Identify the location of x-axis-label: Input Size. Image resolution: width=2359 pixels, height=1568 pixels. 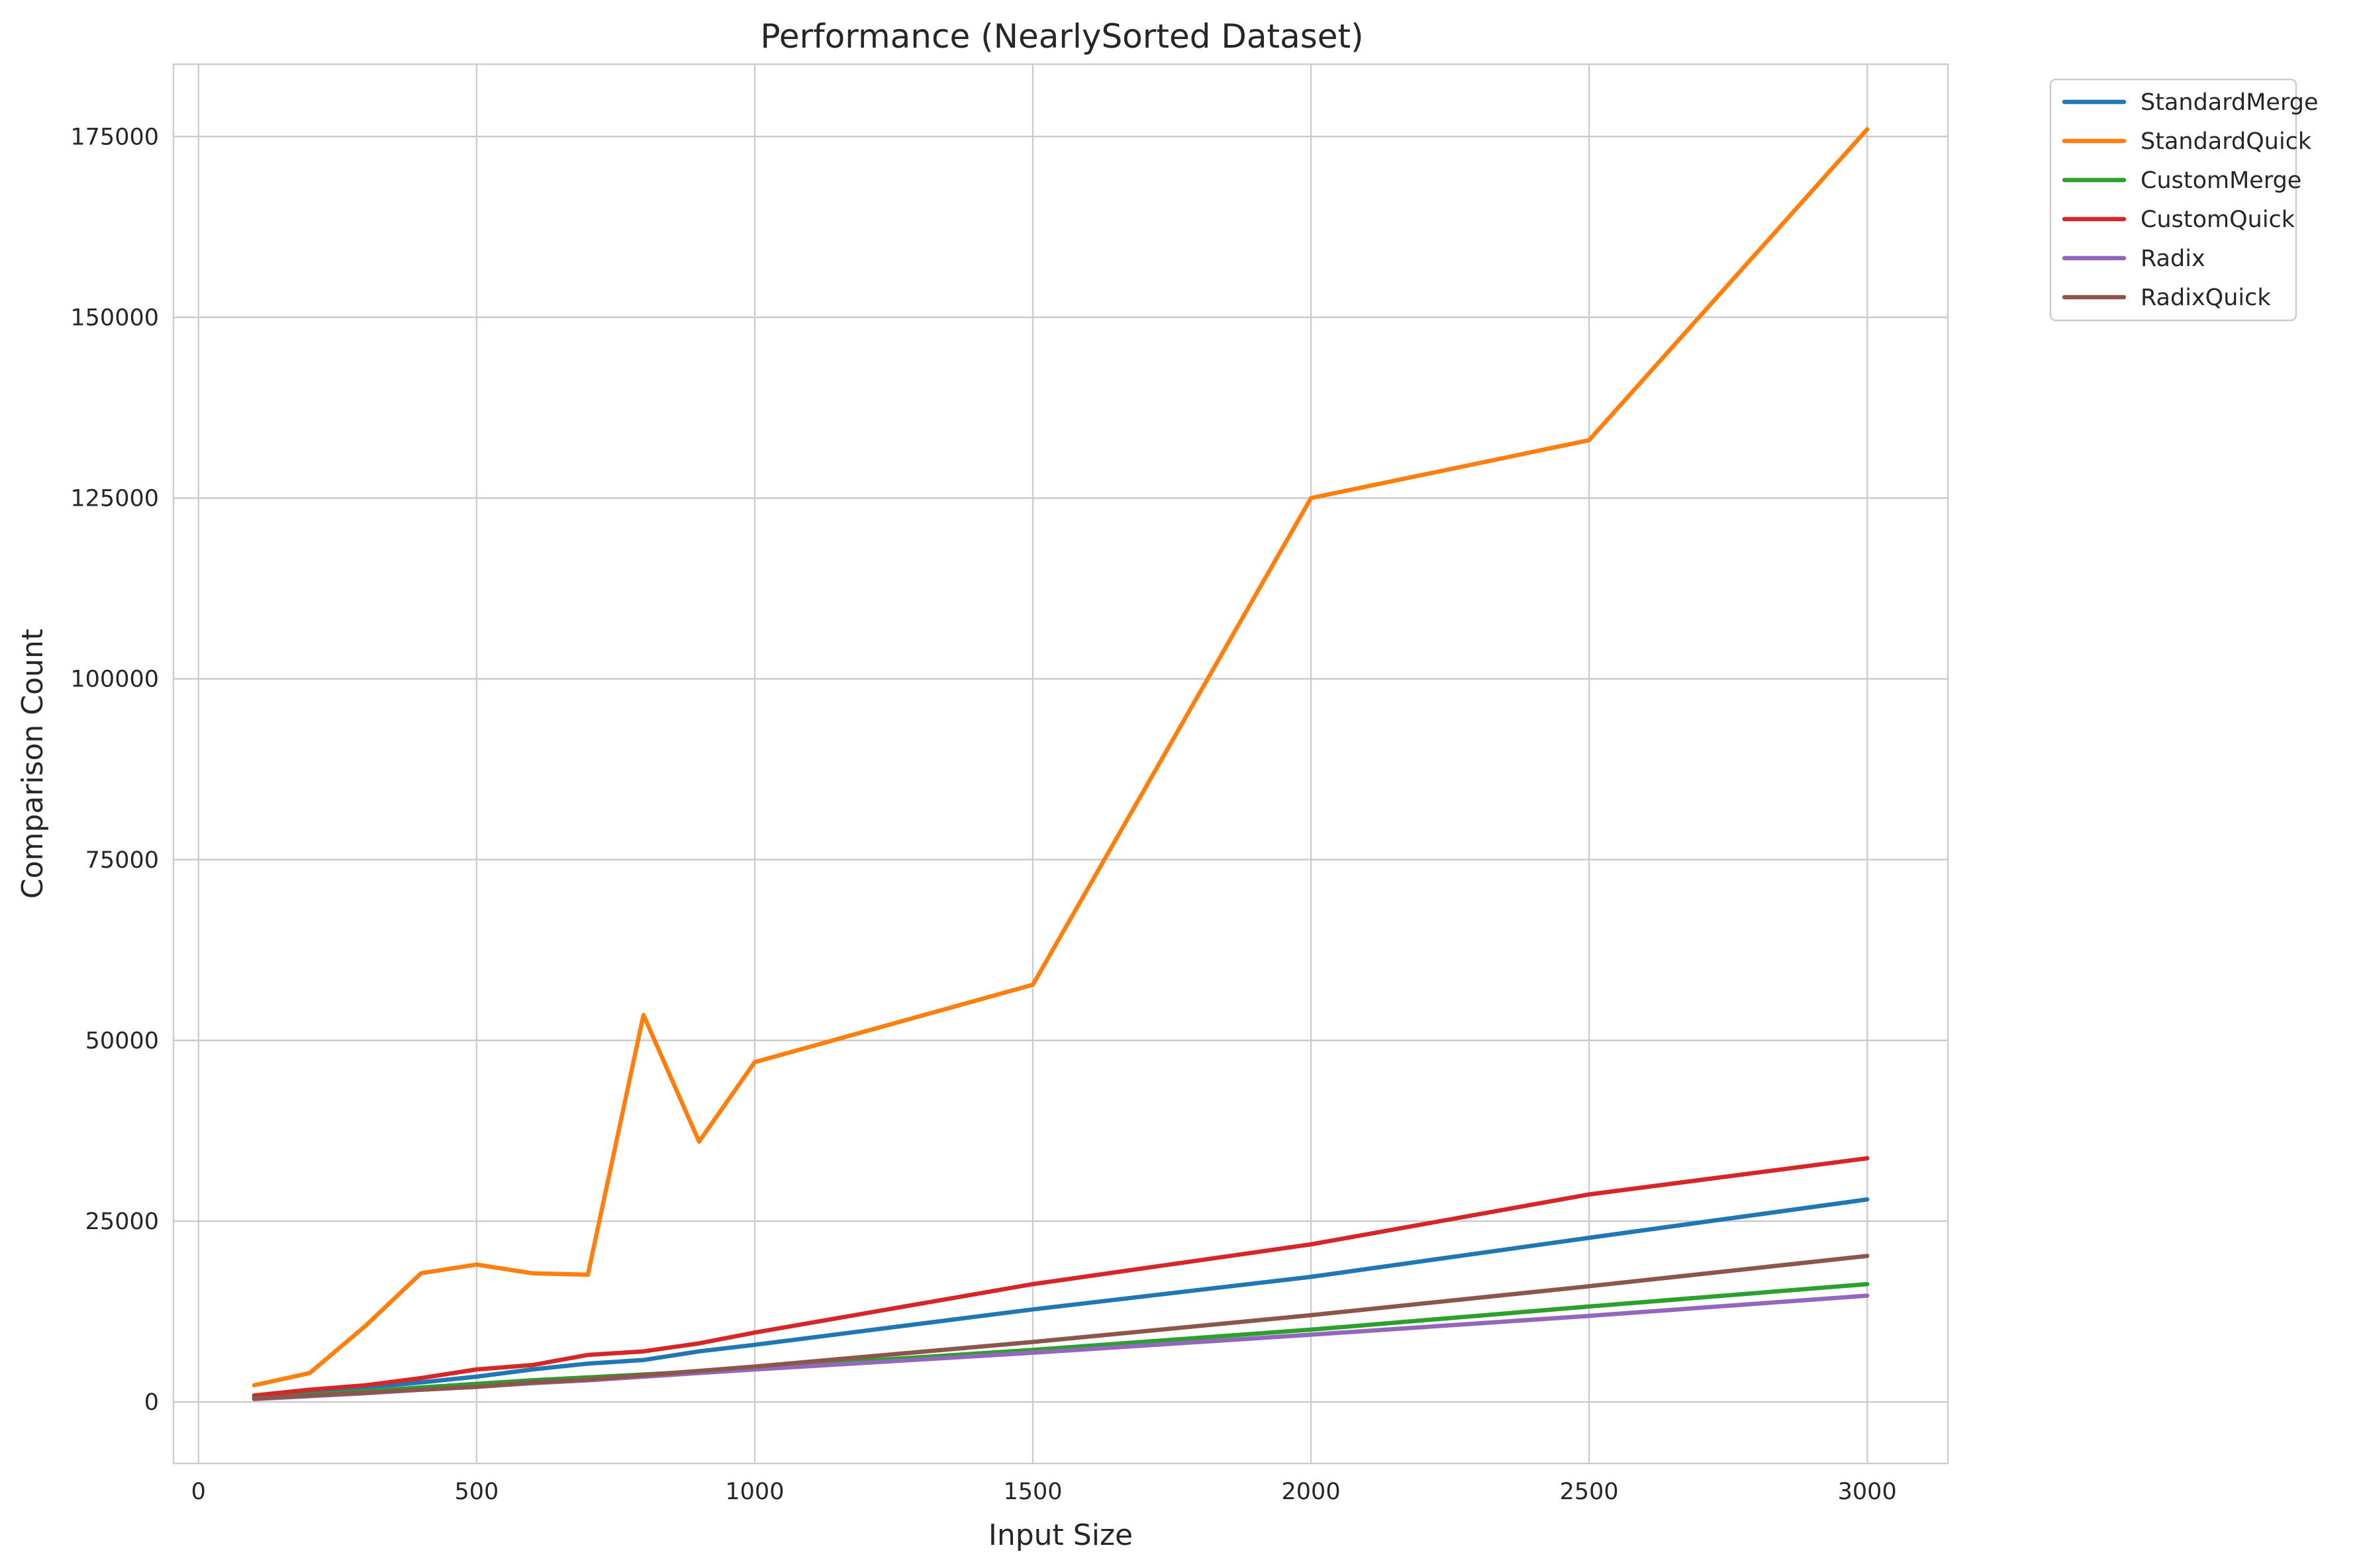
(1061, 1535).